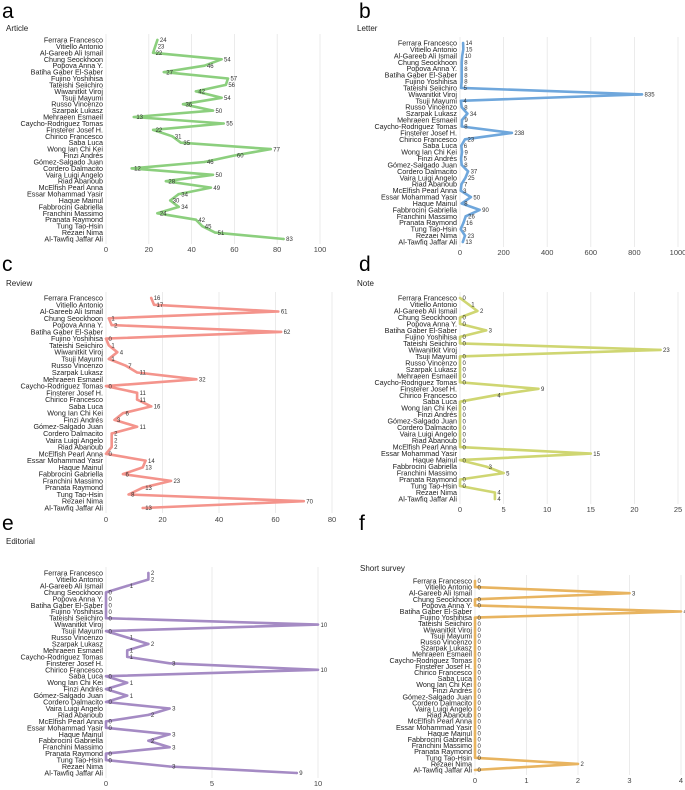  I want to click on data-label: 16, so click(469, 224).